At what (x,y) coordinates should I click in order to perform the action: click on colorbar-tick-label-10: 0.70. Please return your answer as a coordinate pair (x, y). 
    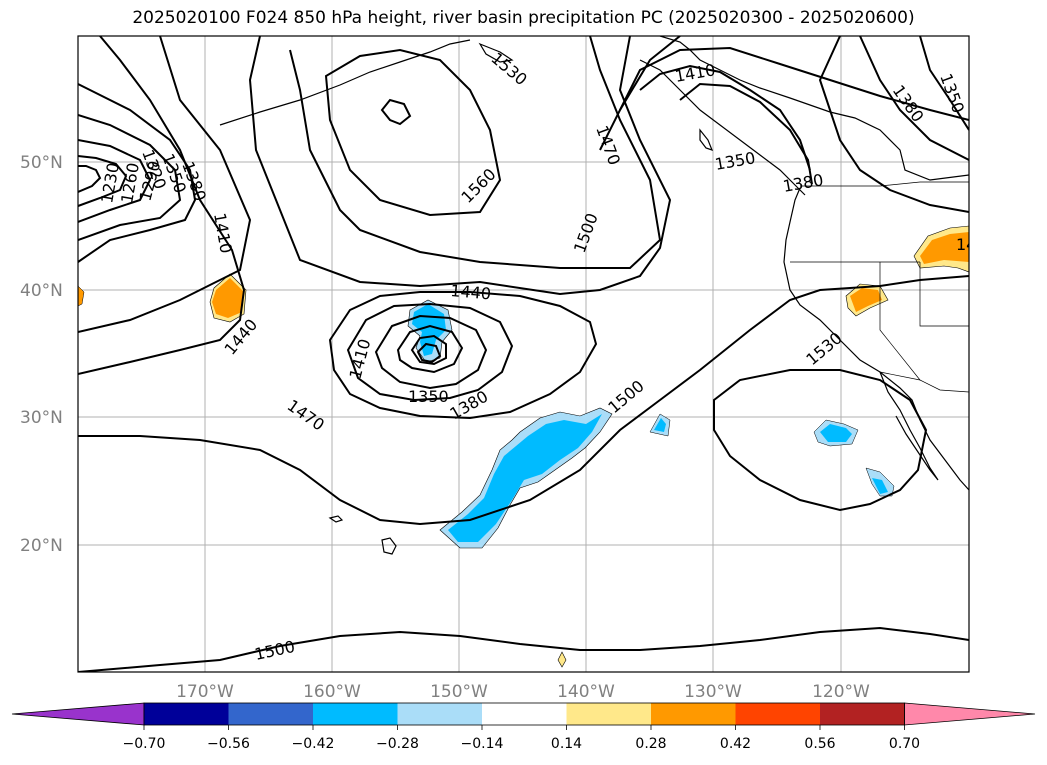
    Looking at the image, I should click on (904, 744).